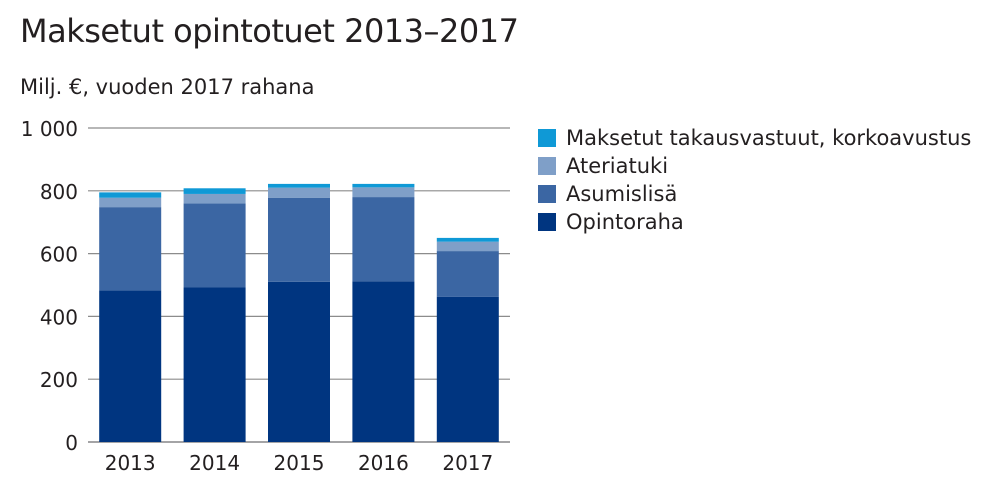 The height and width of the screenshot is (486, 1004). I want to click on legend-label: Maksetut takausvastuut, korkoavustus, so click(769, 138).